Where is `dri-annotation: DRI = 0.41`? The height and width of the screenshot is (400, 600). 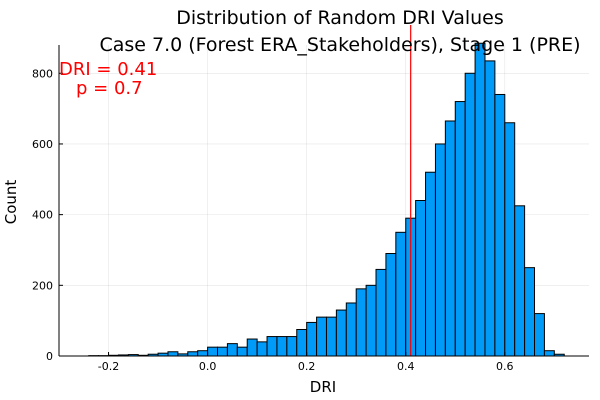 dri-annotation: DRI = 0.41 is located at coordinates (108, 69).